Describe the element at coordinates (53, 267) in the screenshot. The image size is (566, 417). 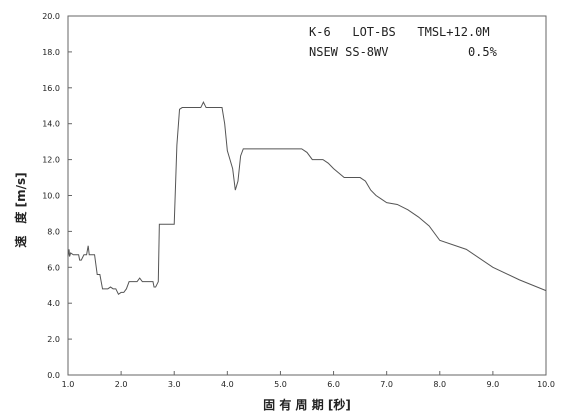
I see `y-tick-label: 6.0` at that location.